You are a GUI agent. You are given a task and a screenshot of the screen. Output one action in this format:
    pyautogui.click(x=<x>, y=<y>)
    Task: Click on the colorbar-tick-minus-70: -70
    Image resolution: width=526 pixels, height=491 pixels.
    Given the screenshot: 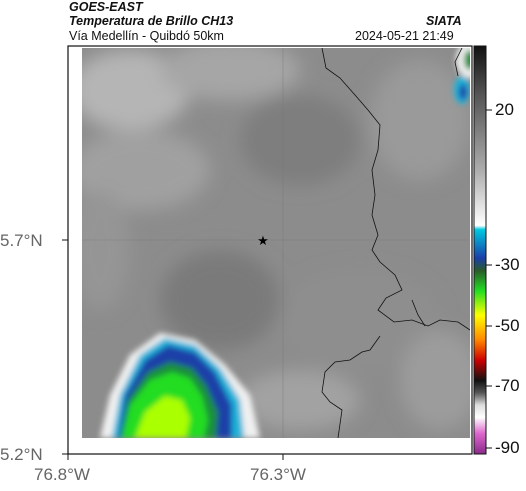 What is the action you would take?
    pyautogui.click(x=507, y=385)
    